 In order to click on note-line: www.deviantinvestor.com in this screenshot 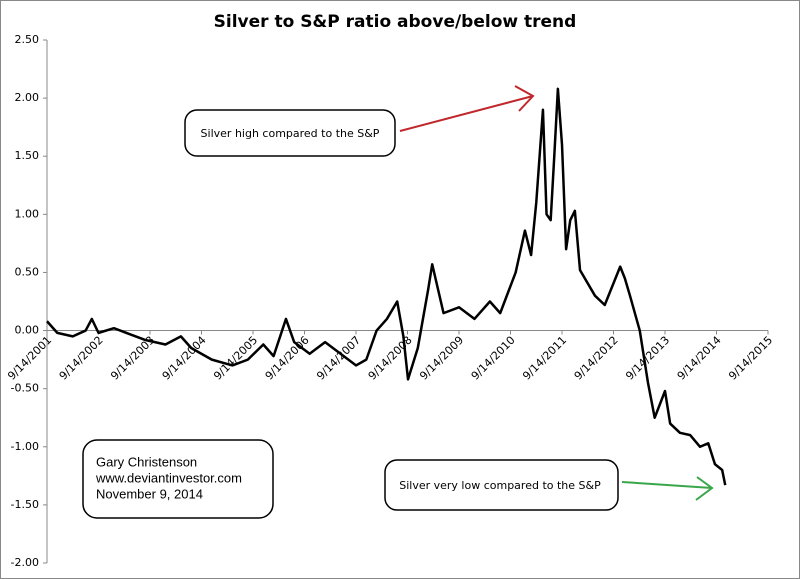, I will do `click(168, 477)`.